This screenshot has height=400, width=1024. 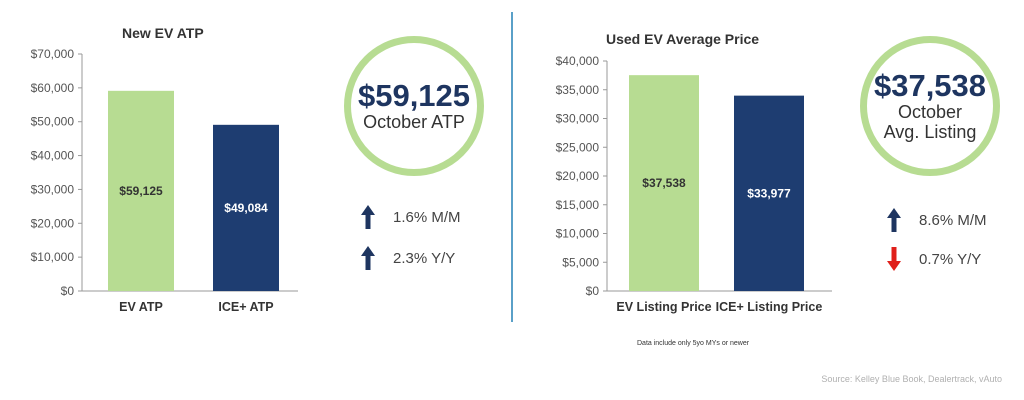 What do you see at coordinates (930, 132) in the screenshot?
I see `used-ev-caption-line2: Avg. Listing` at bounding box center [930, 132].